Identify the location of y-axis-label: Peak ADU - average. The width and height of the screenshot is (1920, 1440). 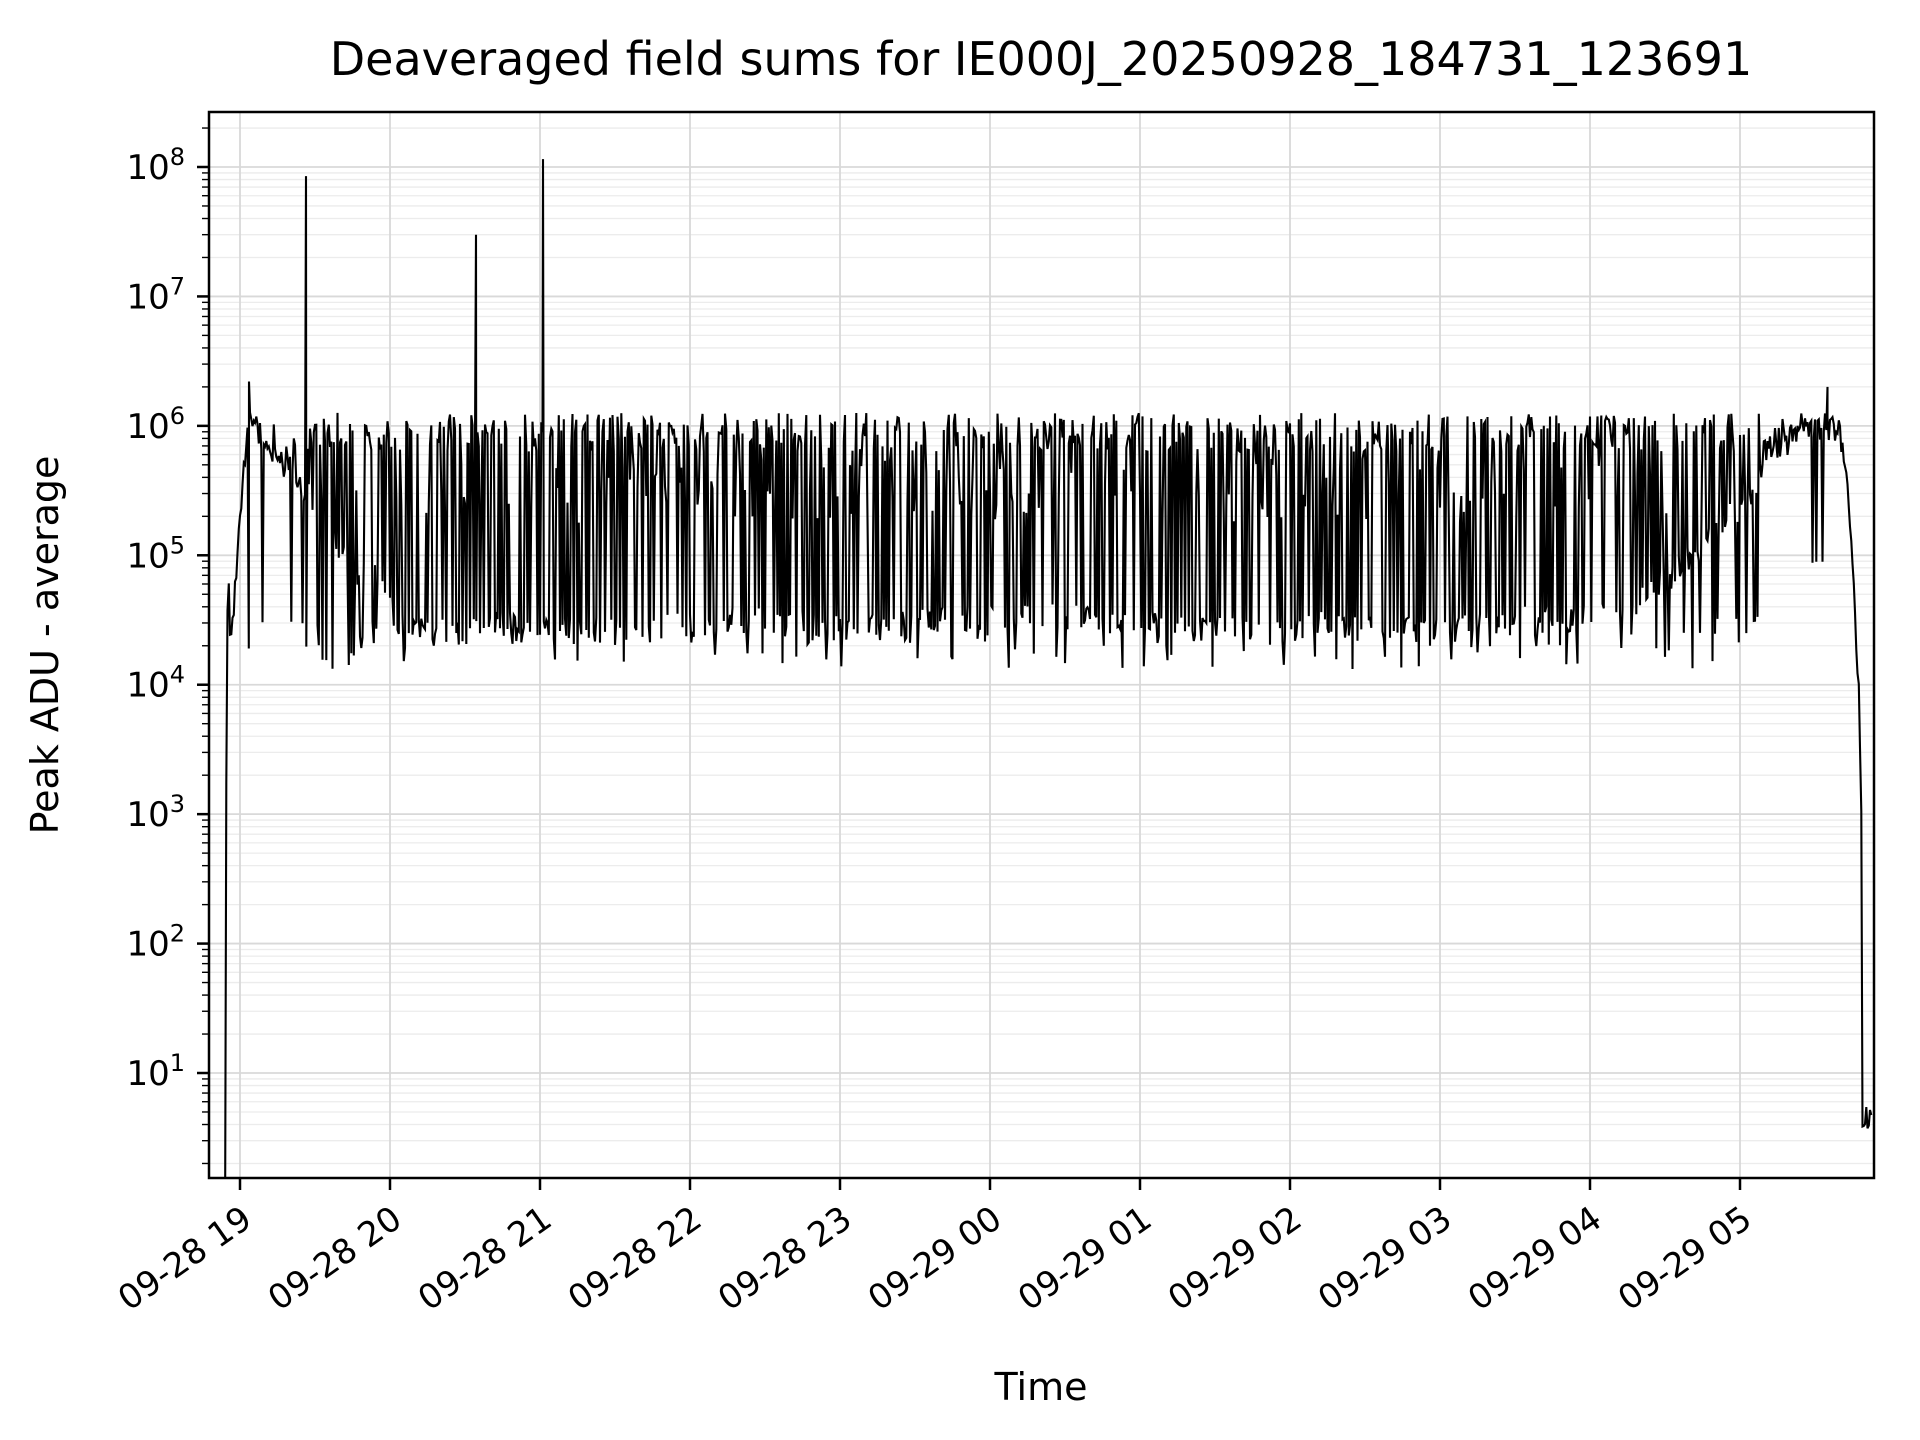
(45, 645).